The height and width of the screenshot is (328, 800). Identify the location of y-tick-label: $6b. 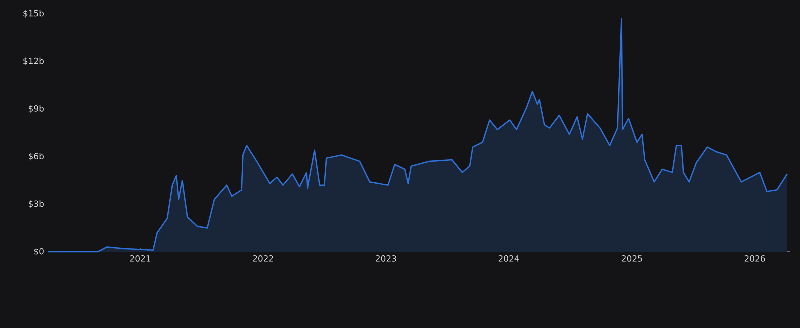
(36, 156).